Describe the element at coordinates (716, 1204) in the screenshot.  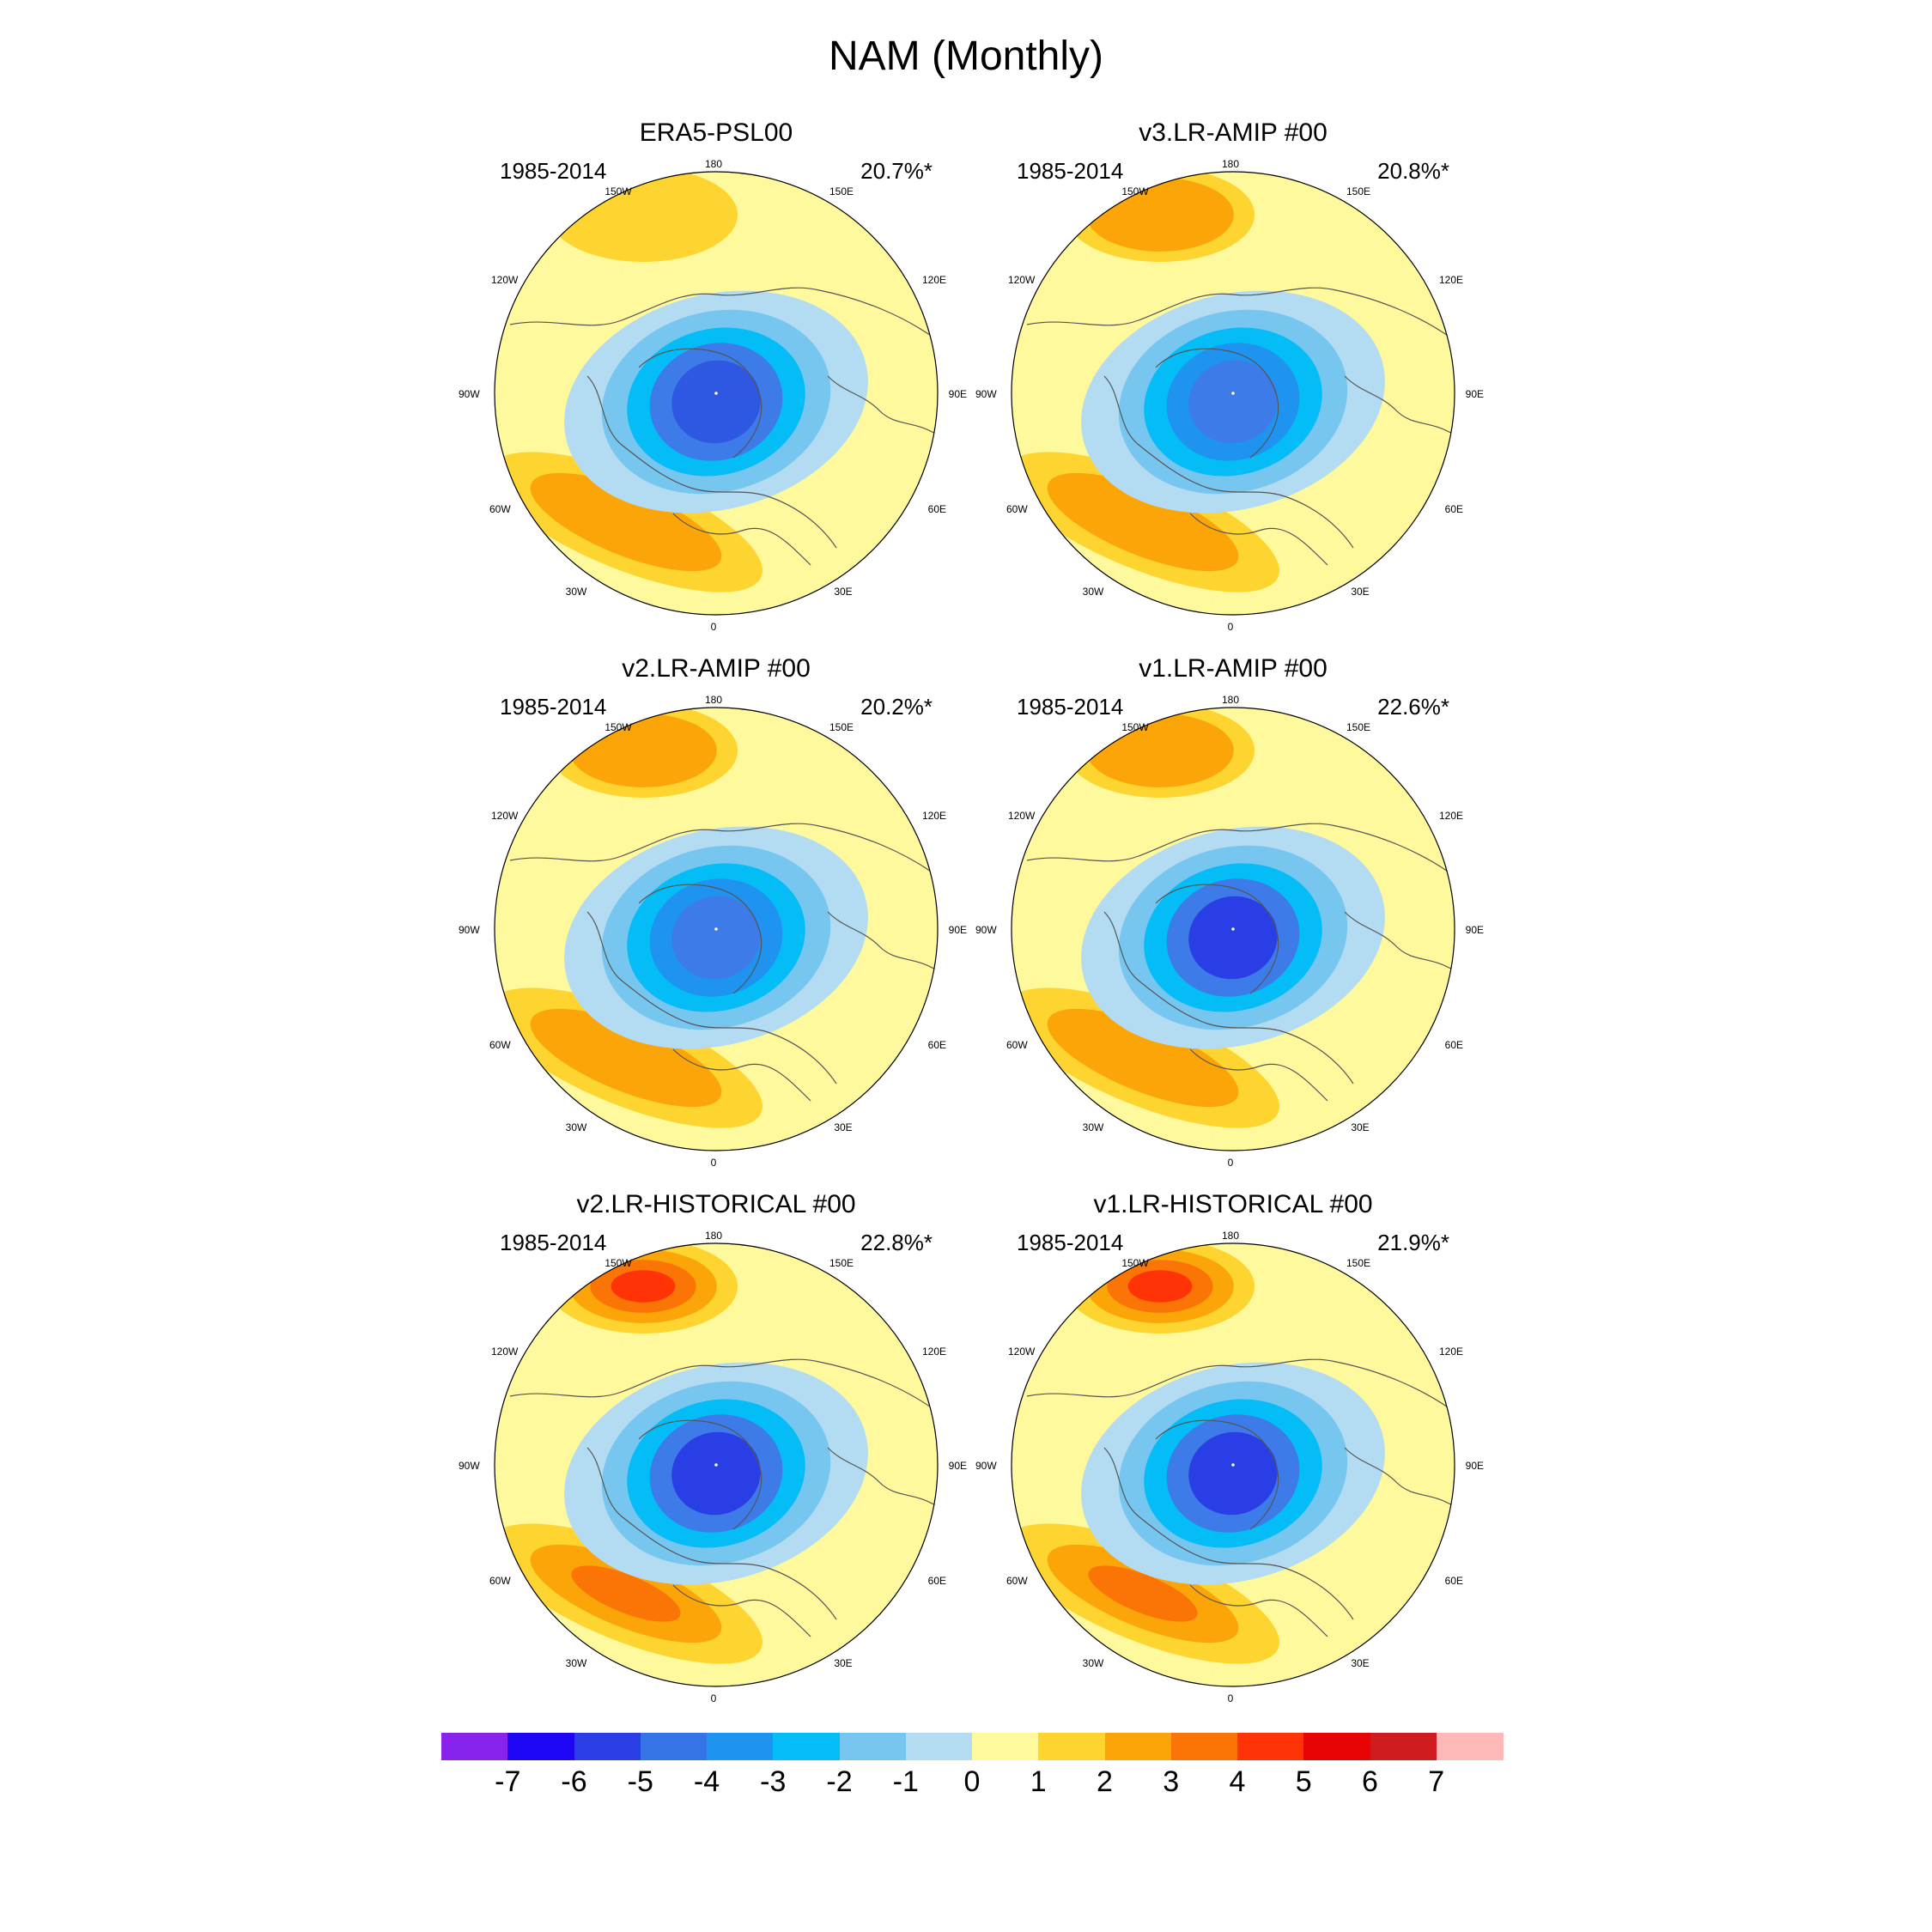
I see `panel-title: v2.LR-HISTORICAL #00` at that location.